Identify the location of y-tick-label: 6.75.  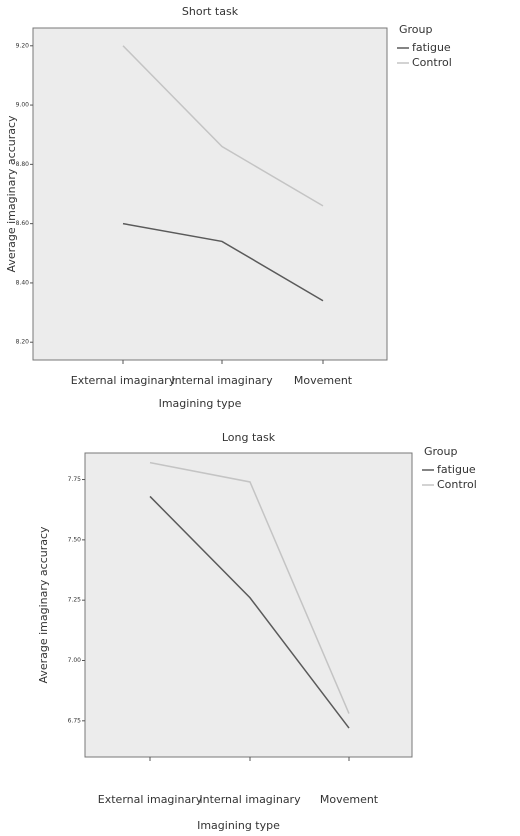
(75, 720).